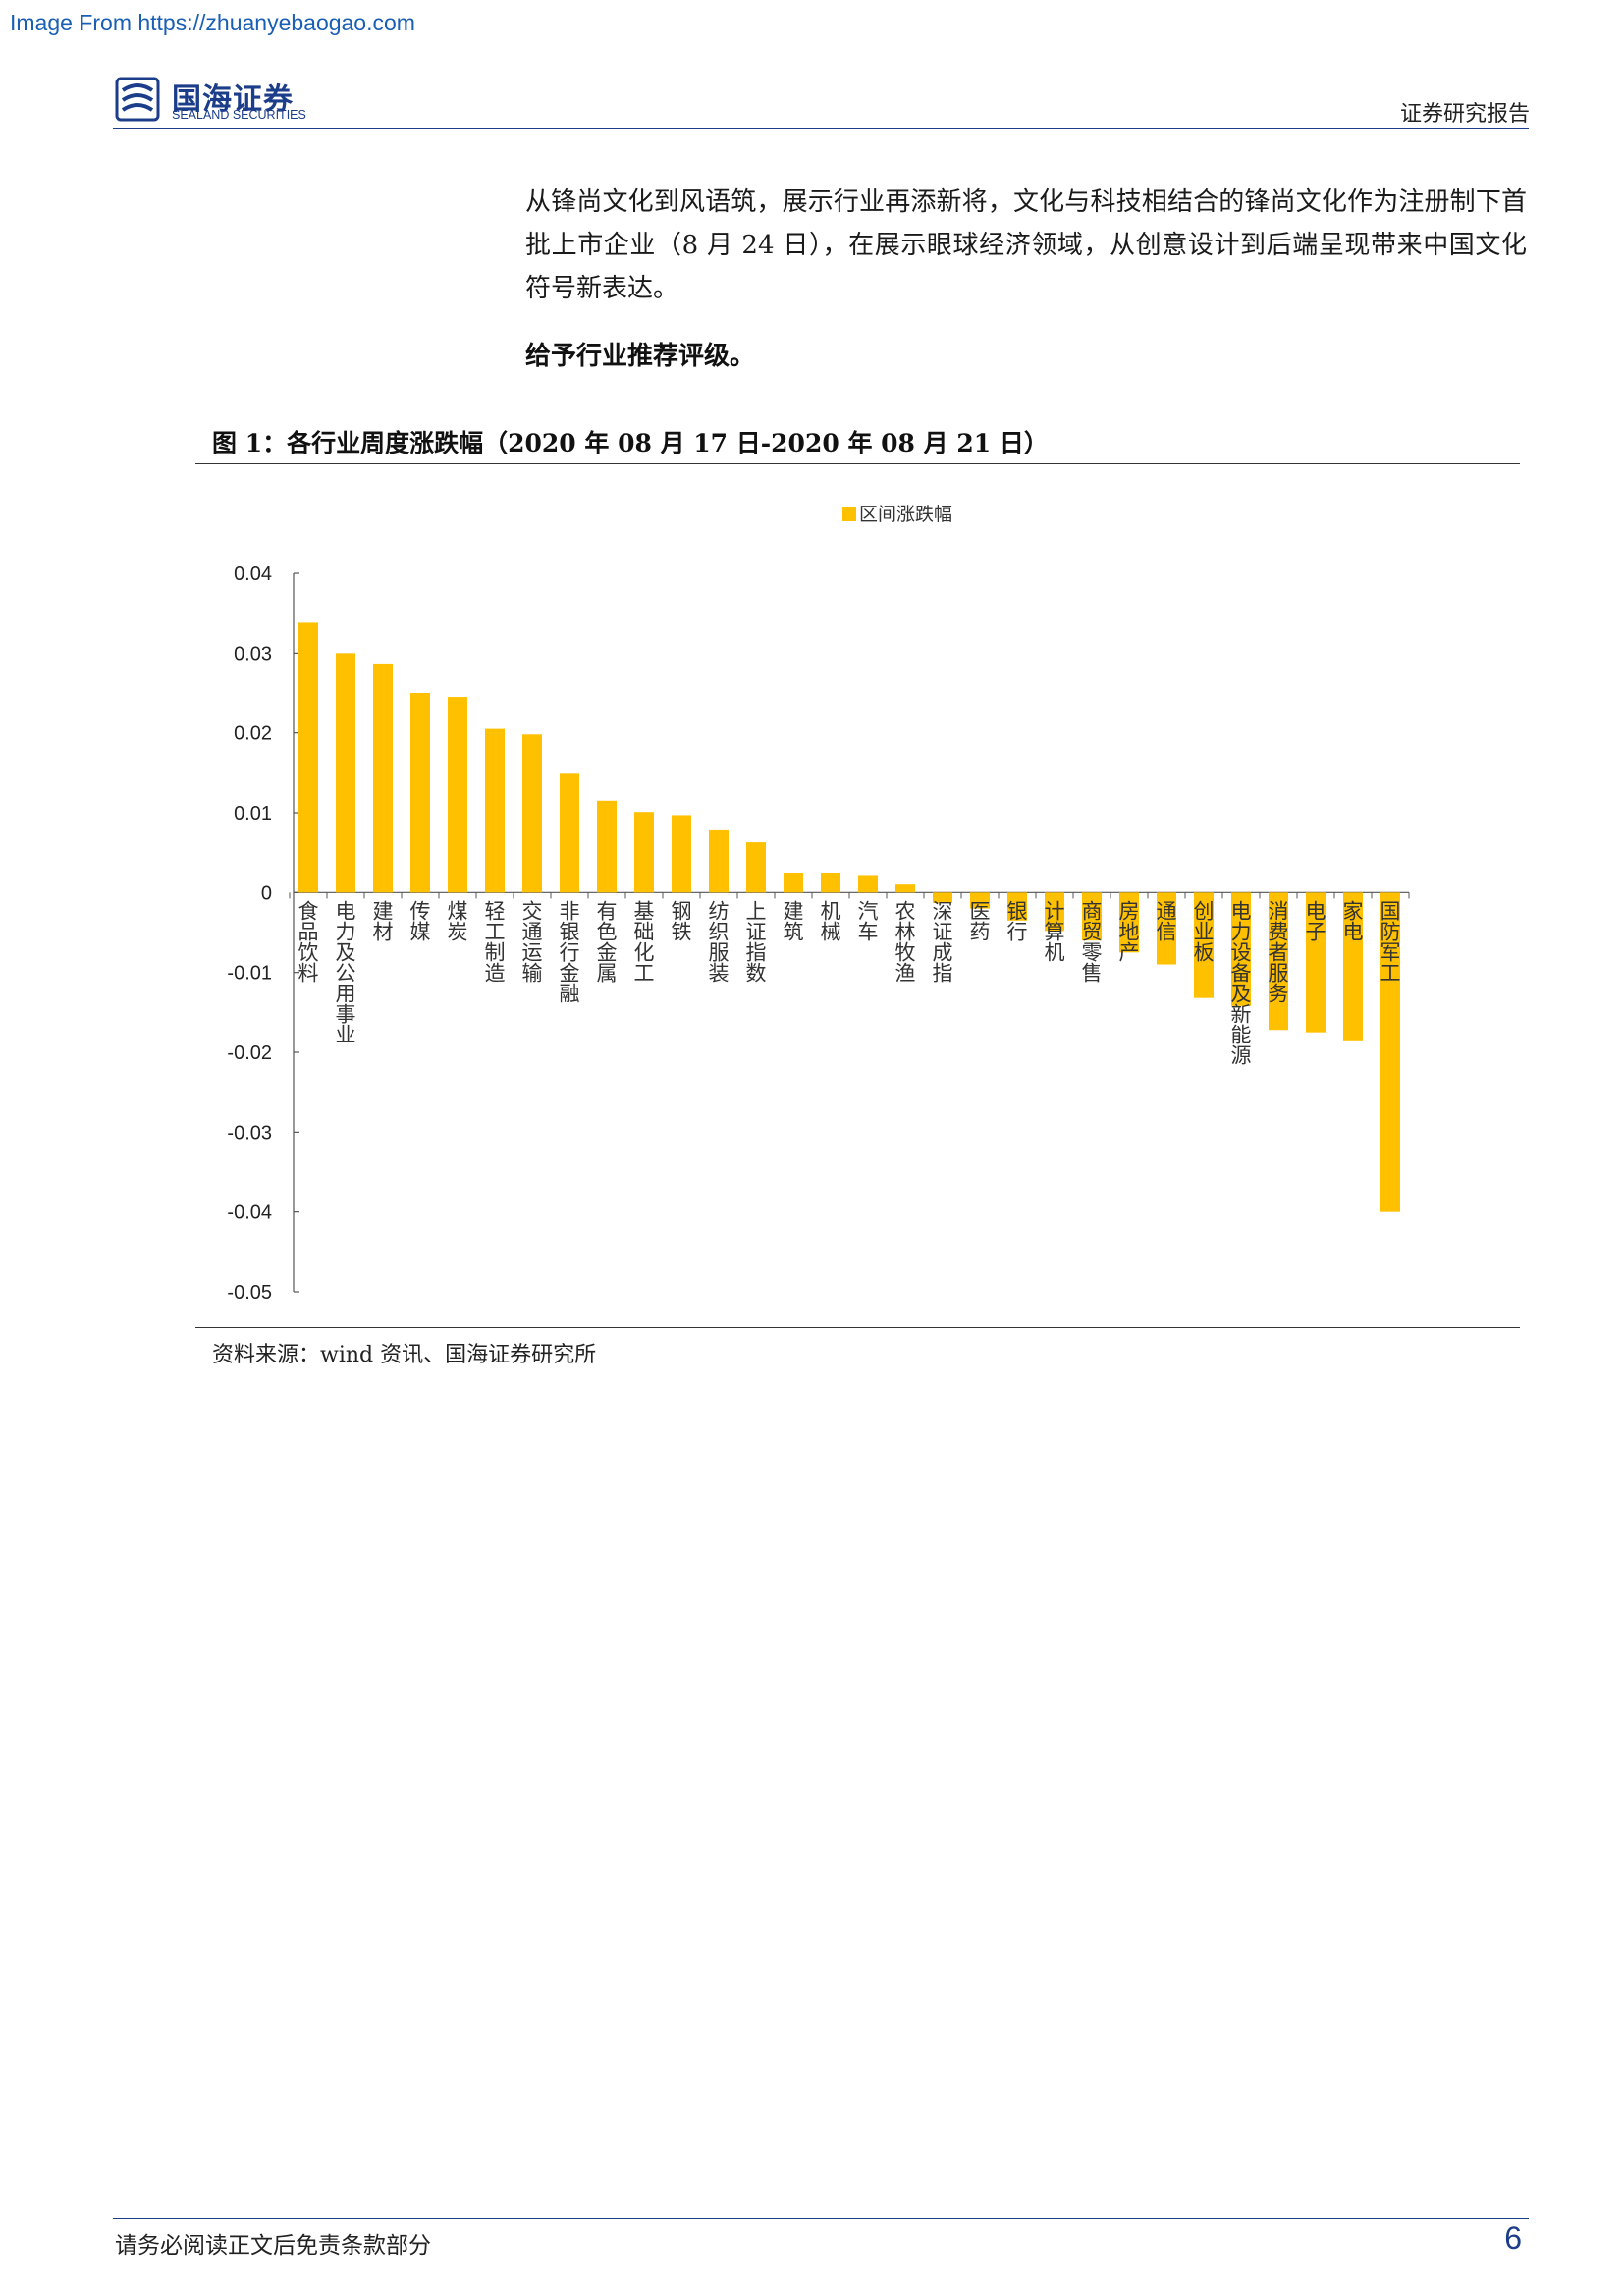 The width and height of the screenshot is (1624, 2296). I want to click on page-number: 6, so click(1513, 2238).